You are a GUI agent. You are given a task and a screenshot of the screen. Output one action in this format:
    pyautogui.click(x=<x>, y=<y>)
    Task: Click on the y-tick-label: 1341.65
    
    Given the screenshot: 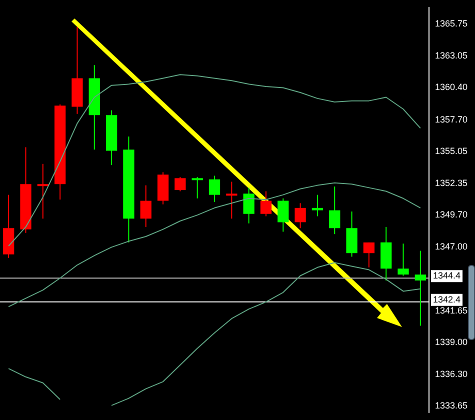 What is the action you would take?
    pyautogui.click(x=451, y=310)
    